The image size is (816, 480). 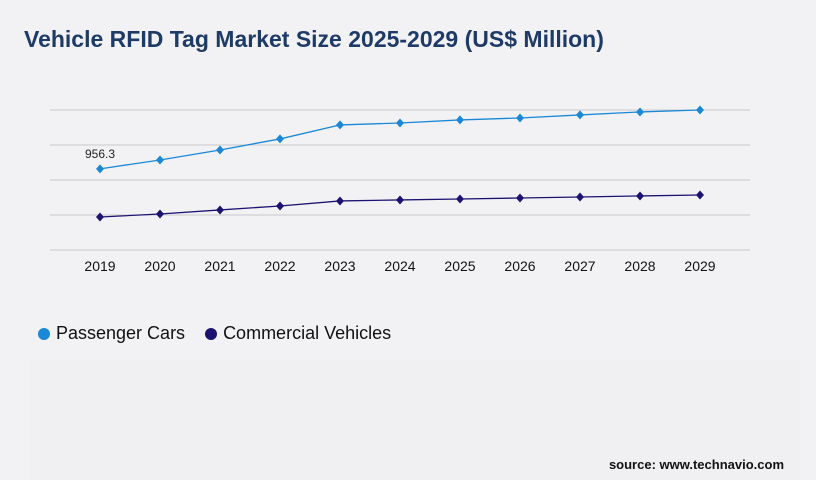 What do you see at coordinates (579, 266) in the screenshot?
I see `x-tick-label: 2027` at bounding box center [579, 266].